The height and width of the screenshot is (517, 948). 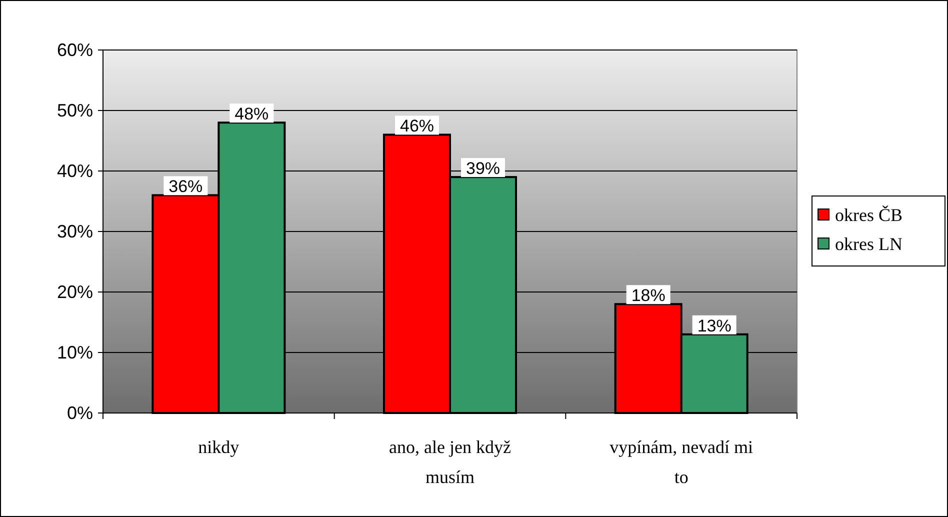 What do you see at coordinates (74, 171) in the screenshot?
I see `y-tick-label: 40%` at bounding box center [74, 171].